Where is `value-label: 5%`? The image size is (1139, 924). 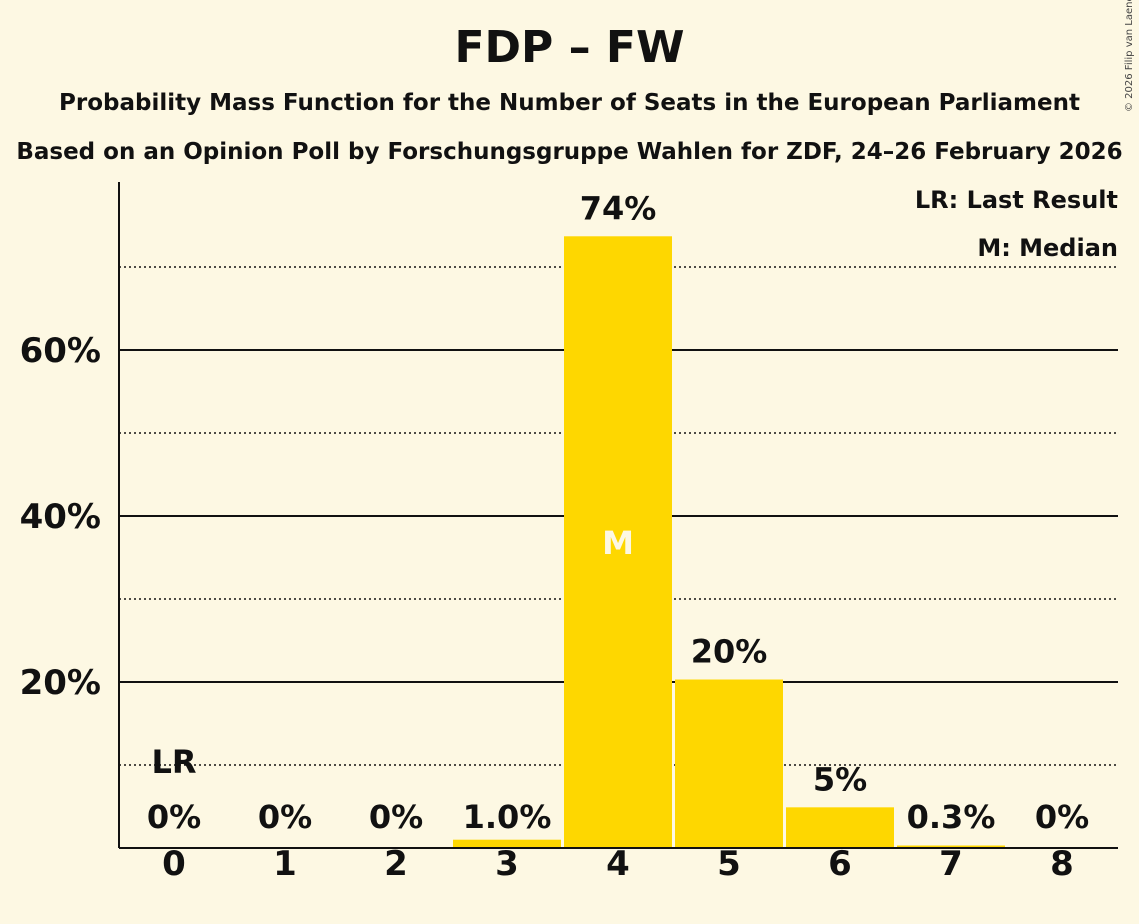
value-label: 5% is located at coordinates (840, 779).